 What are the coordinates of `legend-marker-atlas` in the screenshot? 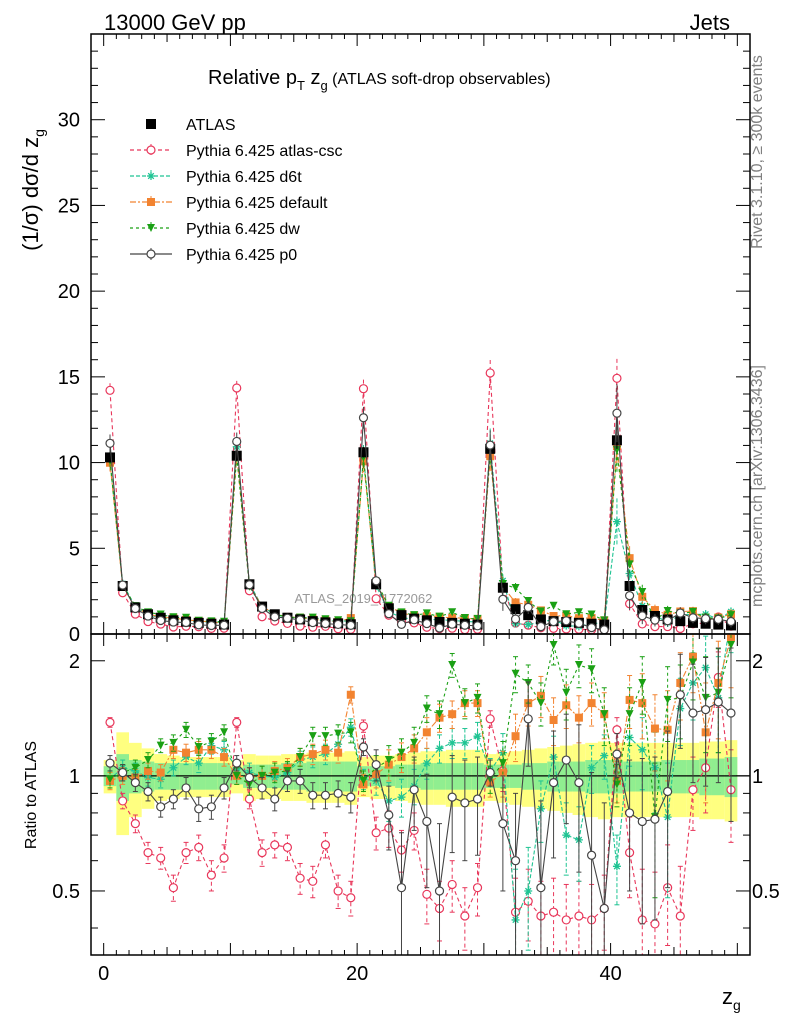 It's located at (151, 124).